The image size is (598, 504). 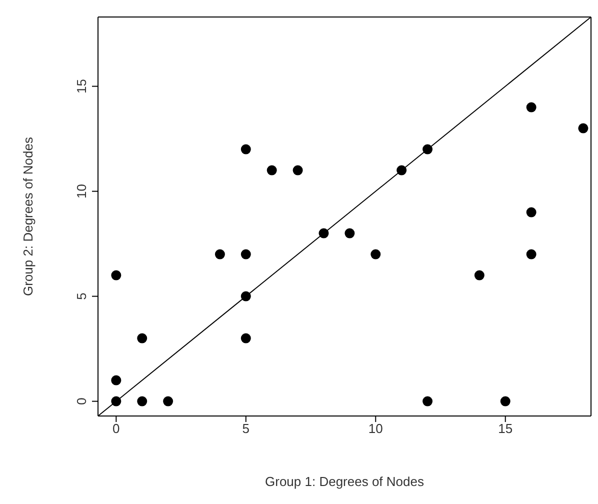 What do you see at coordinates (28, 216) in the screenshot?
I see `y-axis-title: Group 2: Degrees of Nodes` at bounding box center [28, 216].